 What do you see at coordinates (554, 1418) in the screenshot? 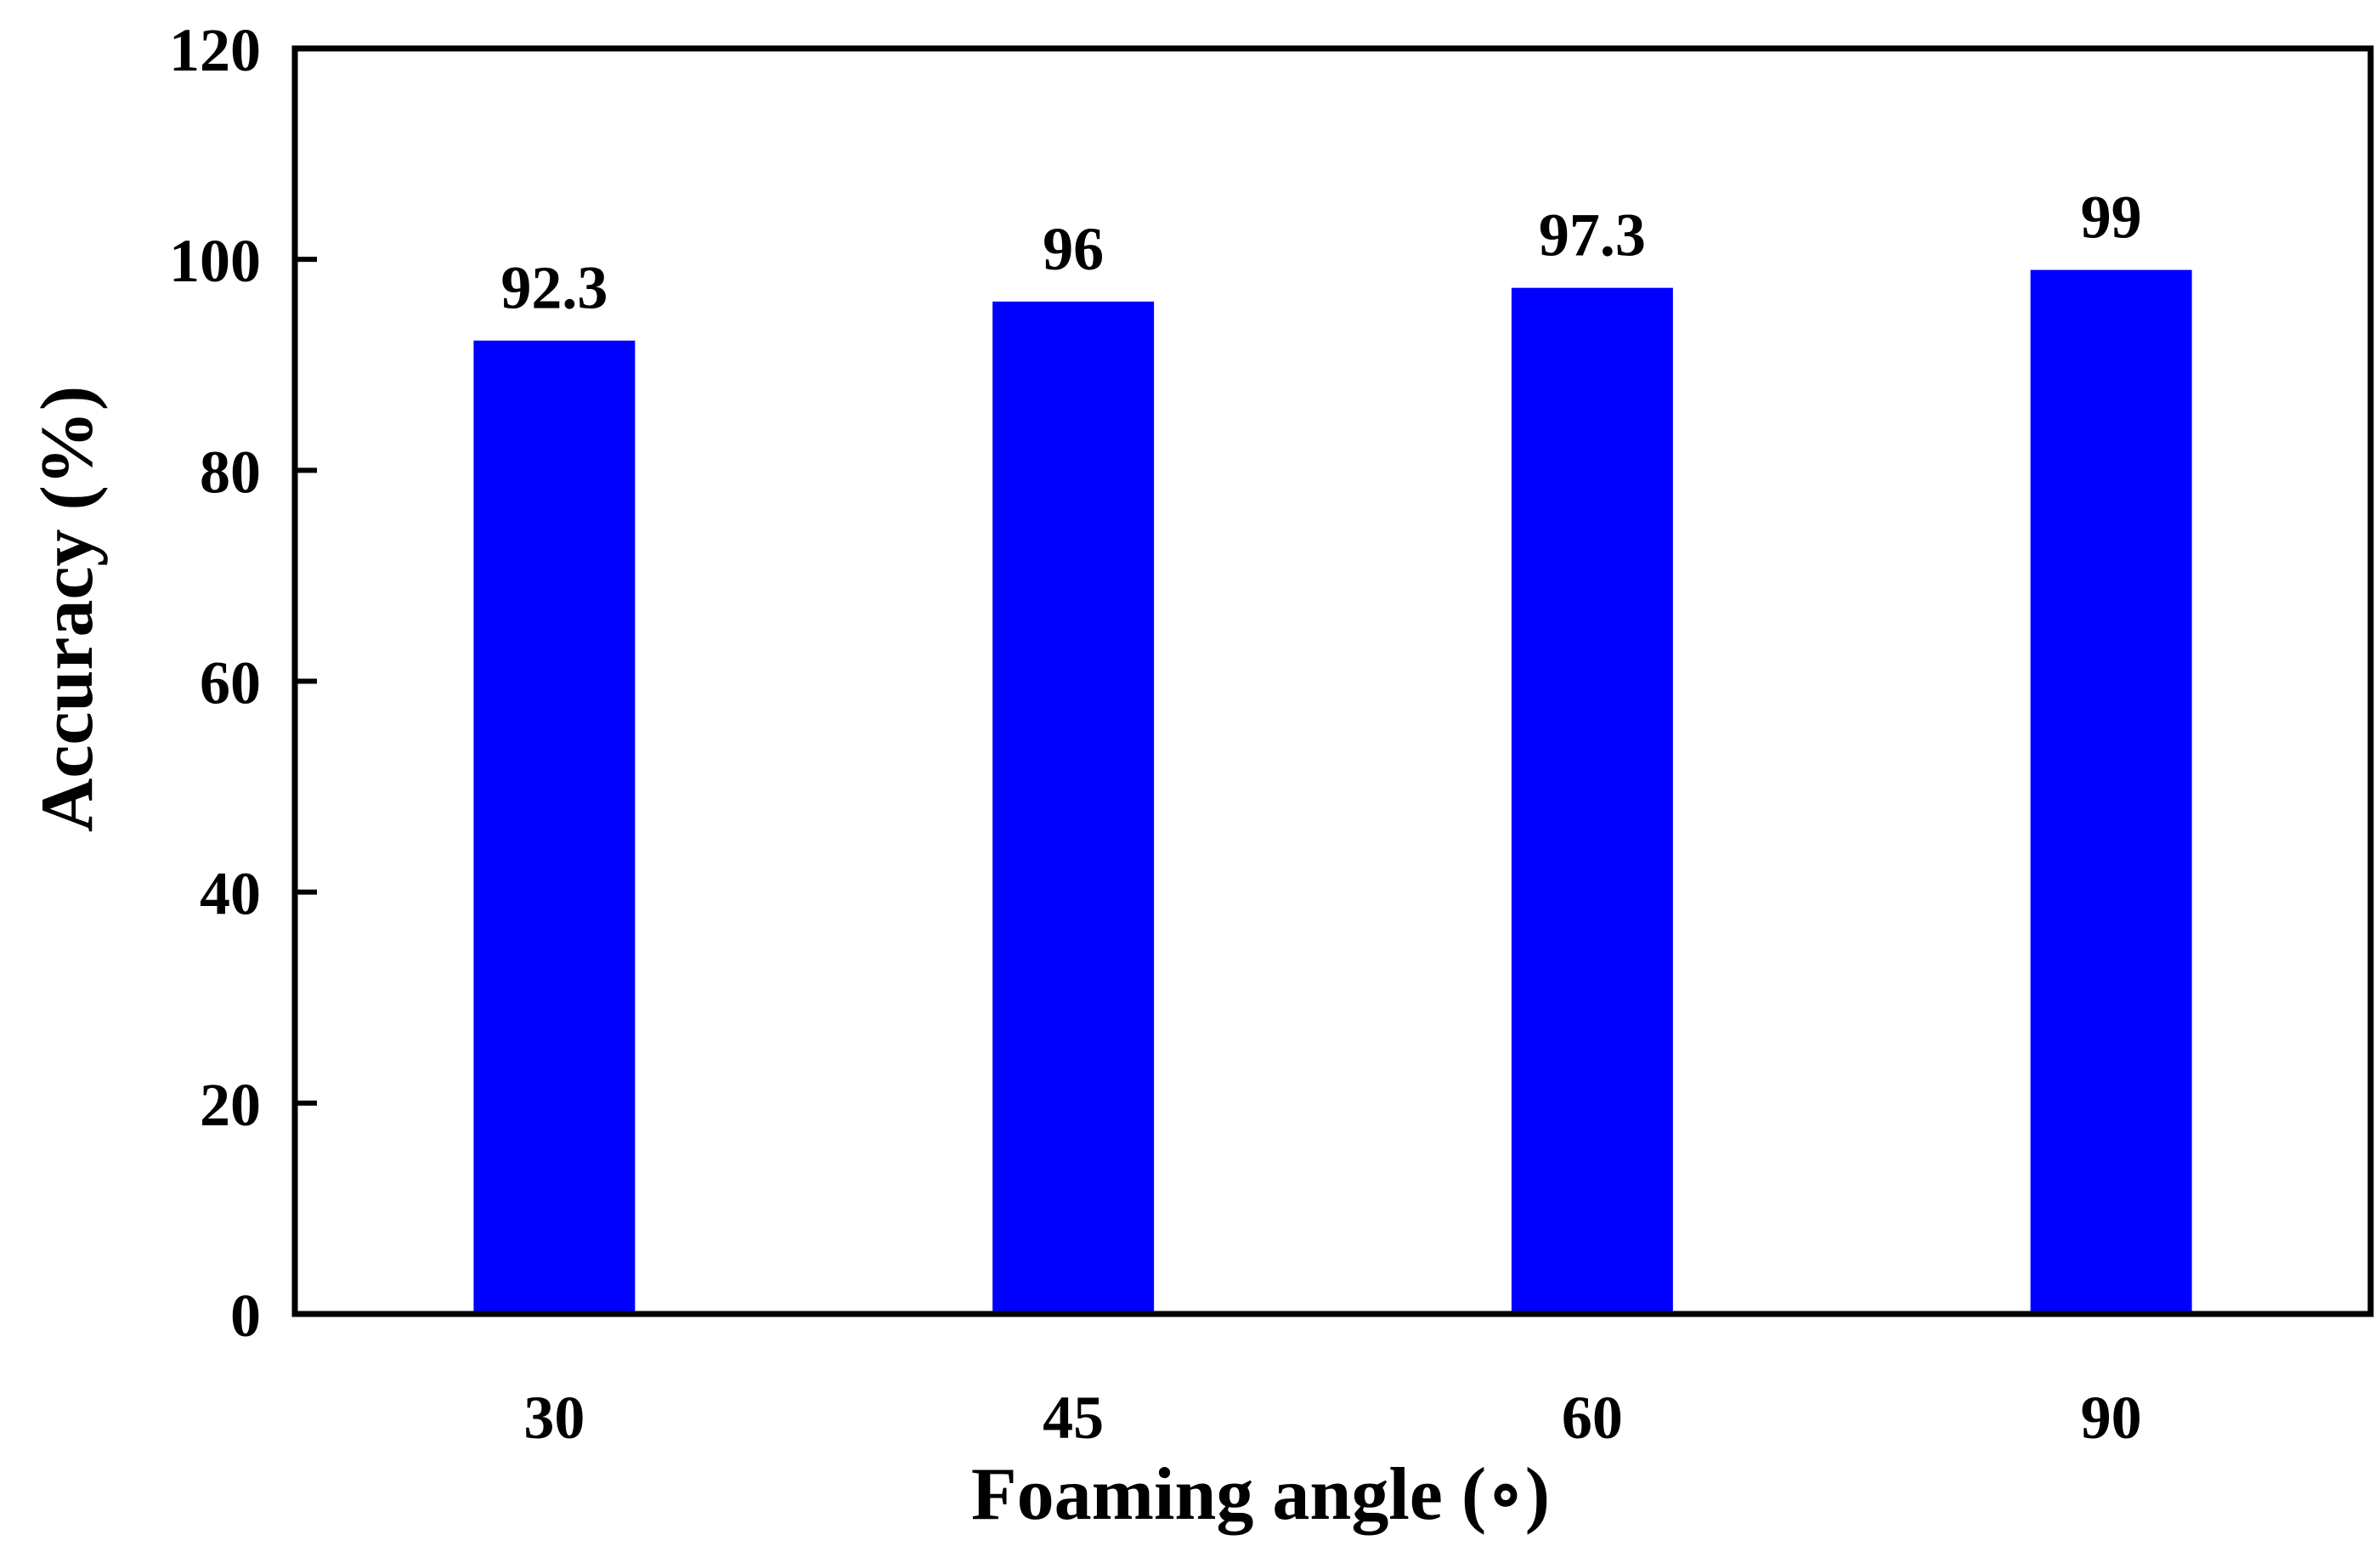
I see `x-tick-label-30: 30` at bounding box center [554, 1418].